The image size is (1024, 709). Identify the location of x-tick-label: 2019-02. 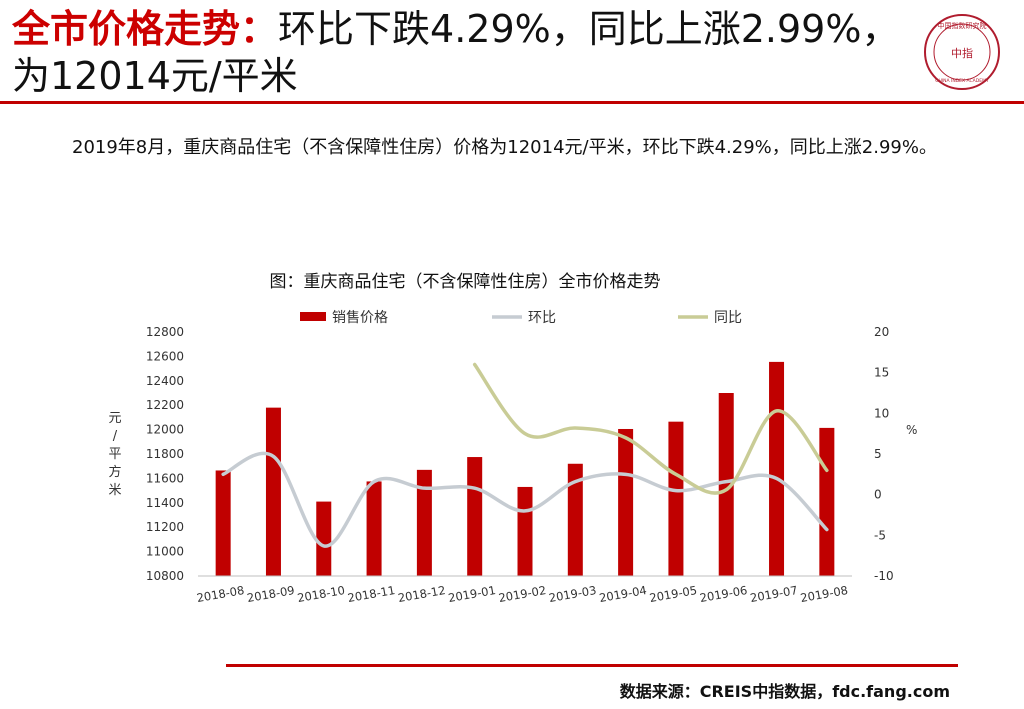
(522, 594).